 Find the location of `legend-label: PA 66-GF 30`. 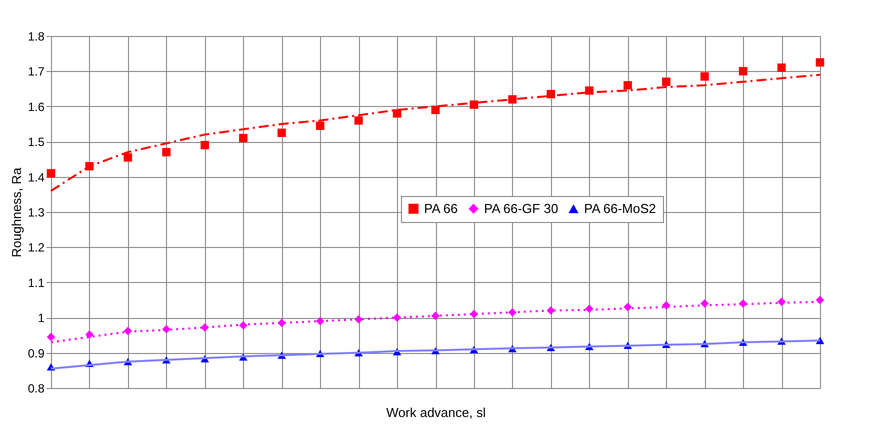

legend-label: PA 66-GF 30 is located at coordinates (521, 208).